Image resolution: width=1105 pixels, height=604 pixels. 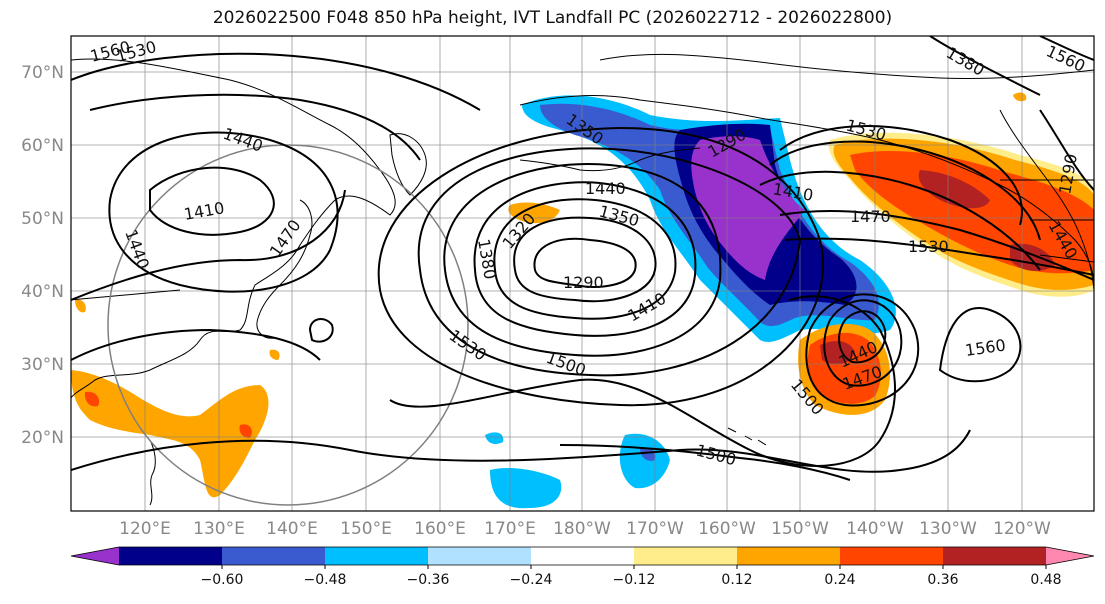 What do you see at coordinates (321, 330) in the screenshot?
I see `contour-small-circle` at bounding box center [321, 330].